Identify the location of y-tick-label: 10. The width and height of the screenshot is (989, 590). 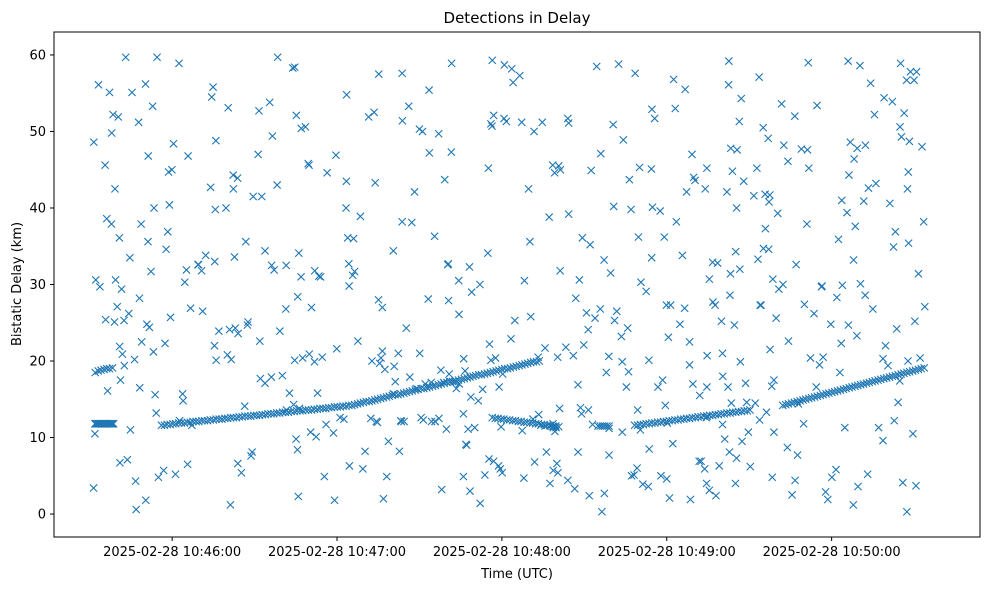
(37, 438).